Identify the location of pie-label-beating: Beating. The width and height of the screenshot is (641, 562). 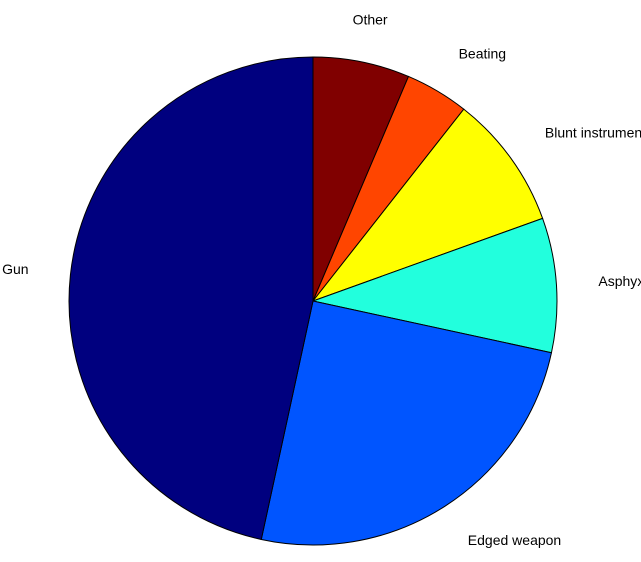
(482, 54).